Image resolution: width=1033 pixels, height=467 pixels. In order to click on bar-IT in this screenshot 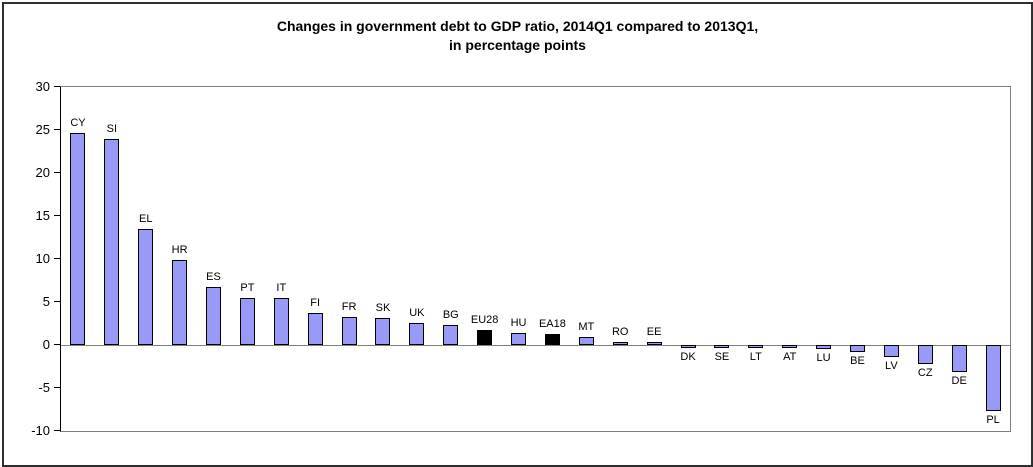, I will do `click(281, 321)`.